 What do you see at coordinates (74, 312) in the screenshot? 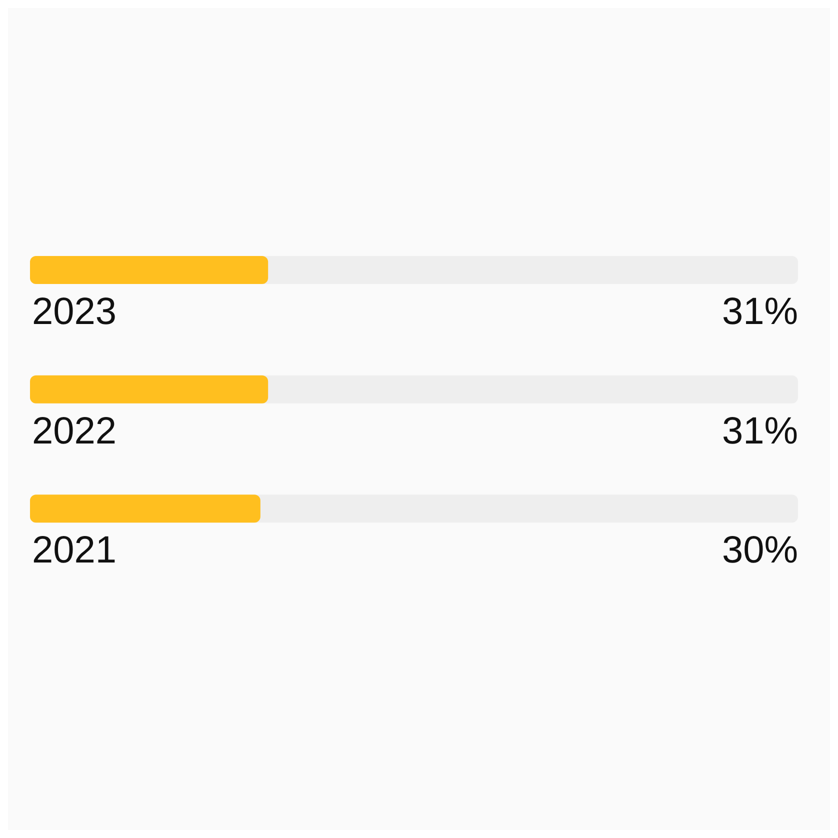
I see `y-tick-label: 2023` at bounding box center [74, 312].